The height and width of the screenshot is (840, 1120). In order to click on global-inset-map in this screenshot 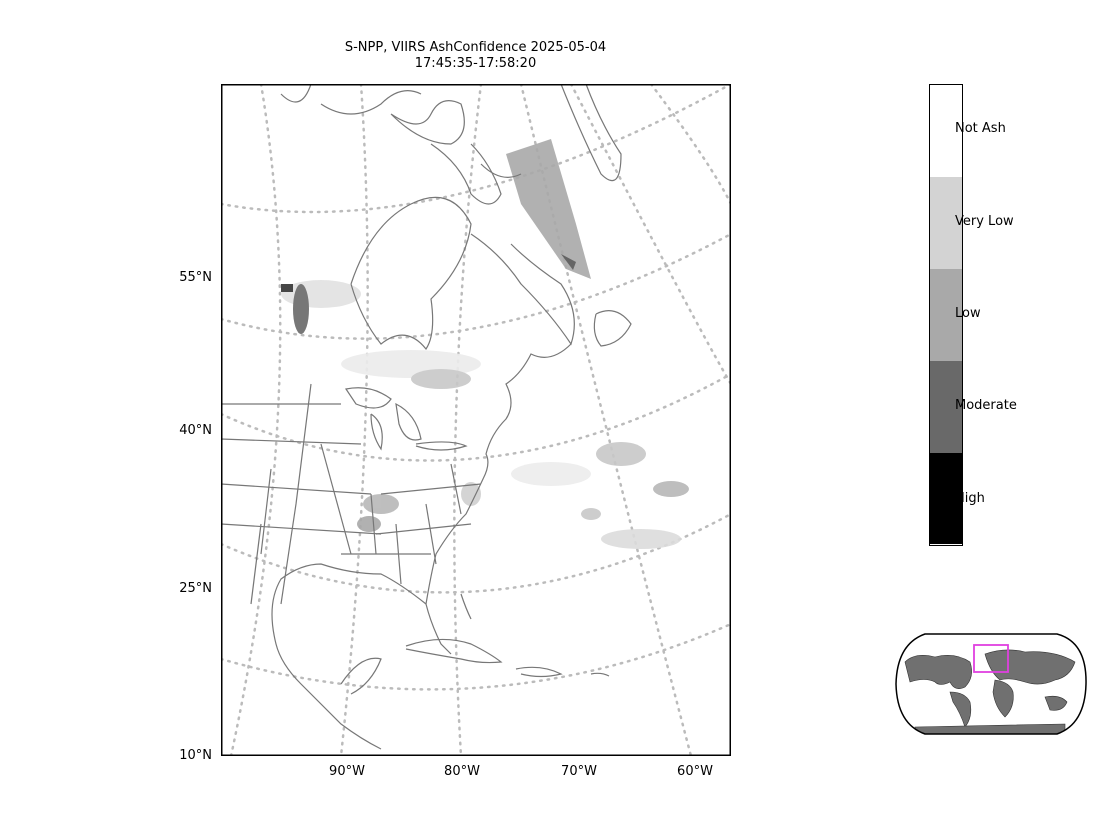, I will do `click(991, 684)`.